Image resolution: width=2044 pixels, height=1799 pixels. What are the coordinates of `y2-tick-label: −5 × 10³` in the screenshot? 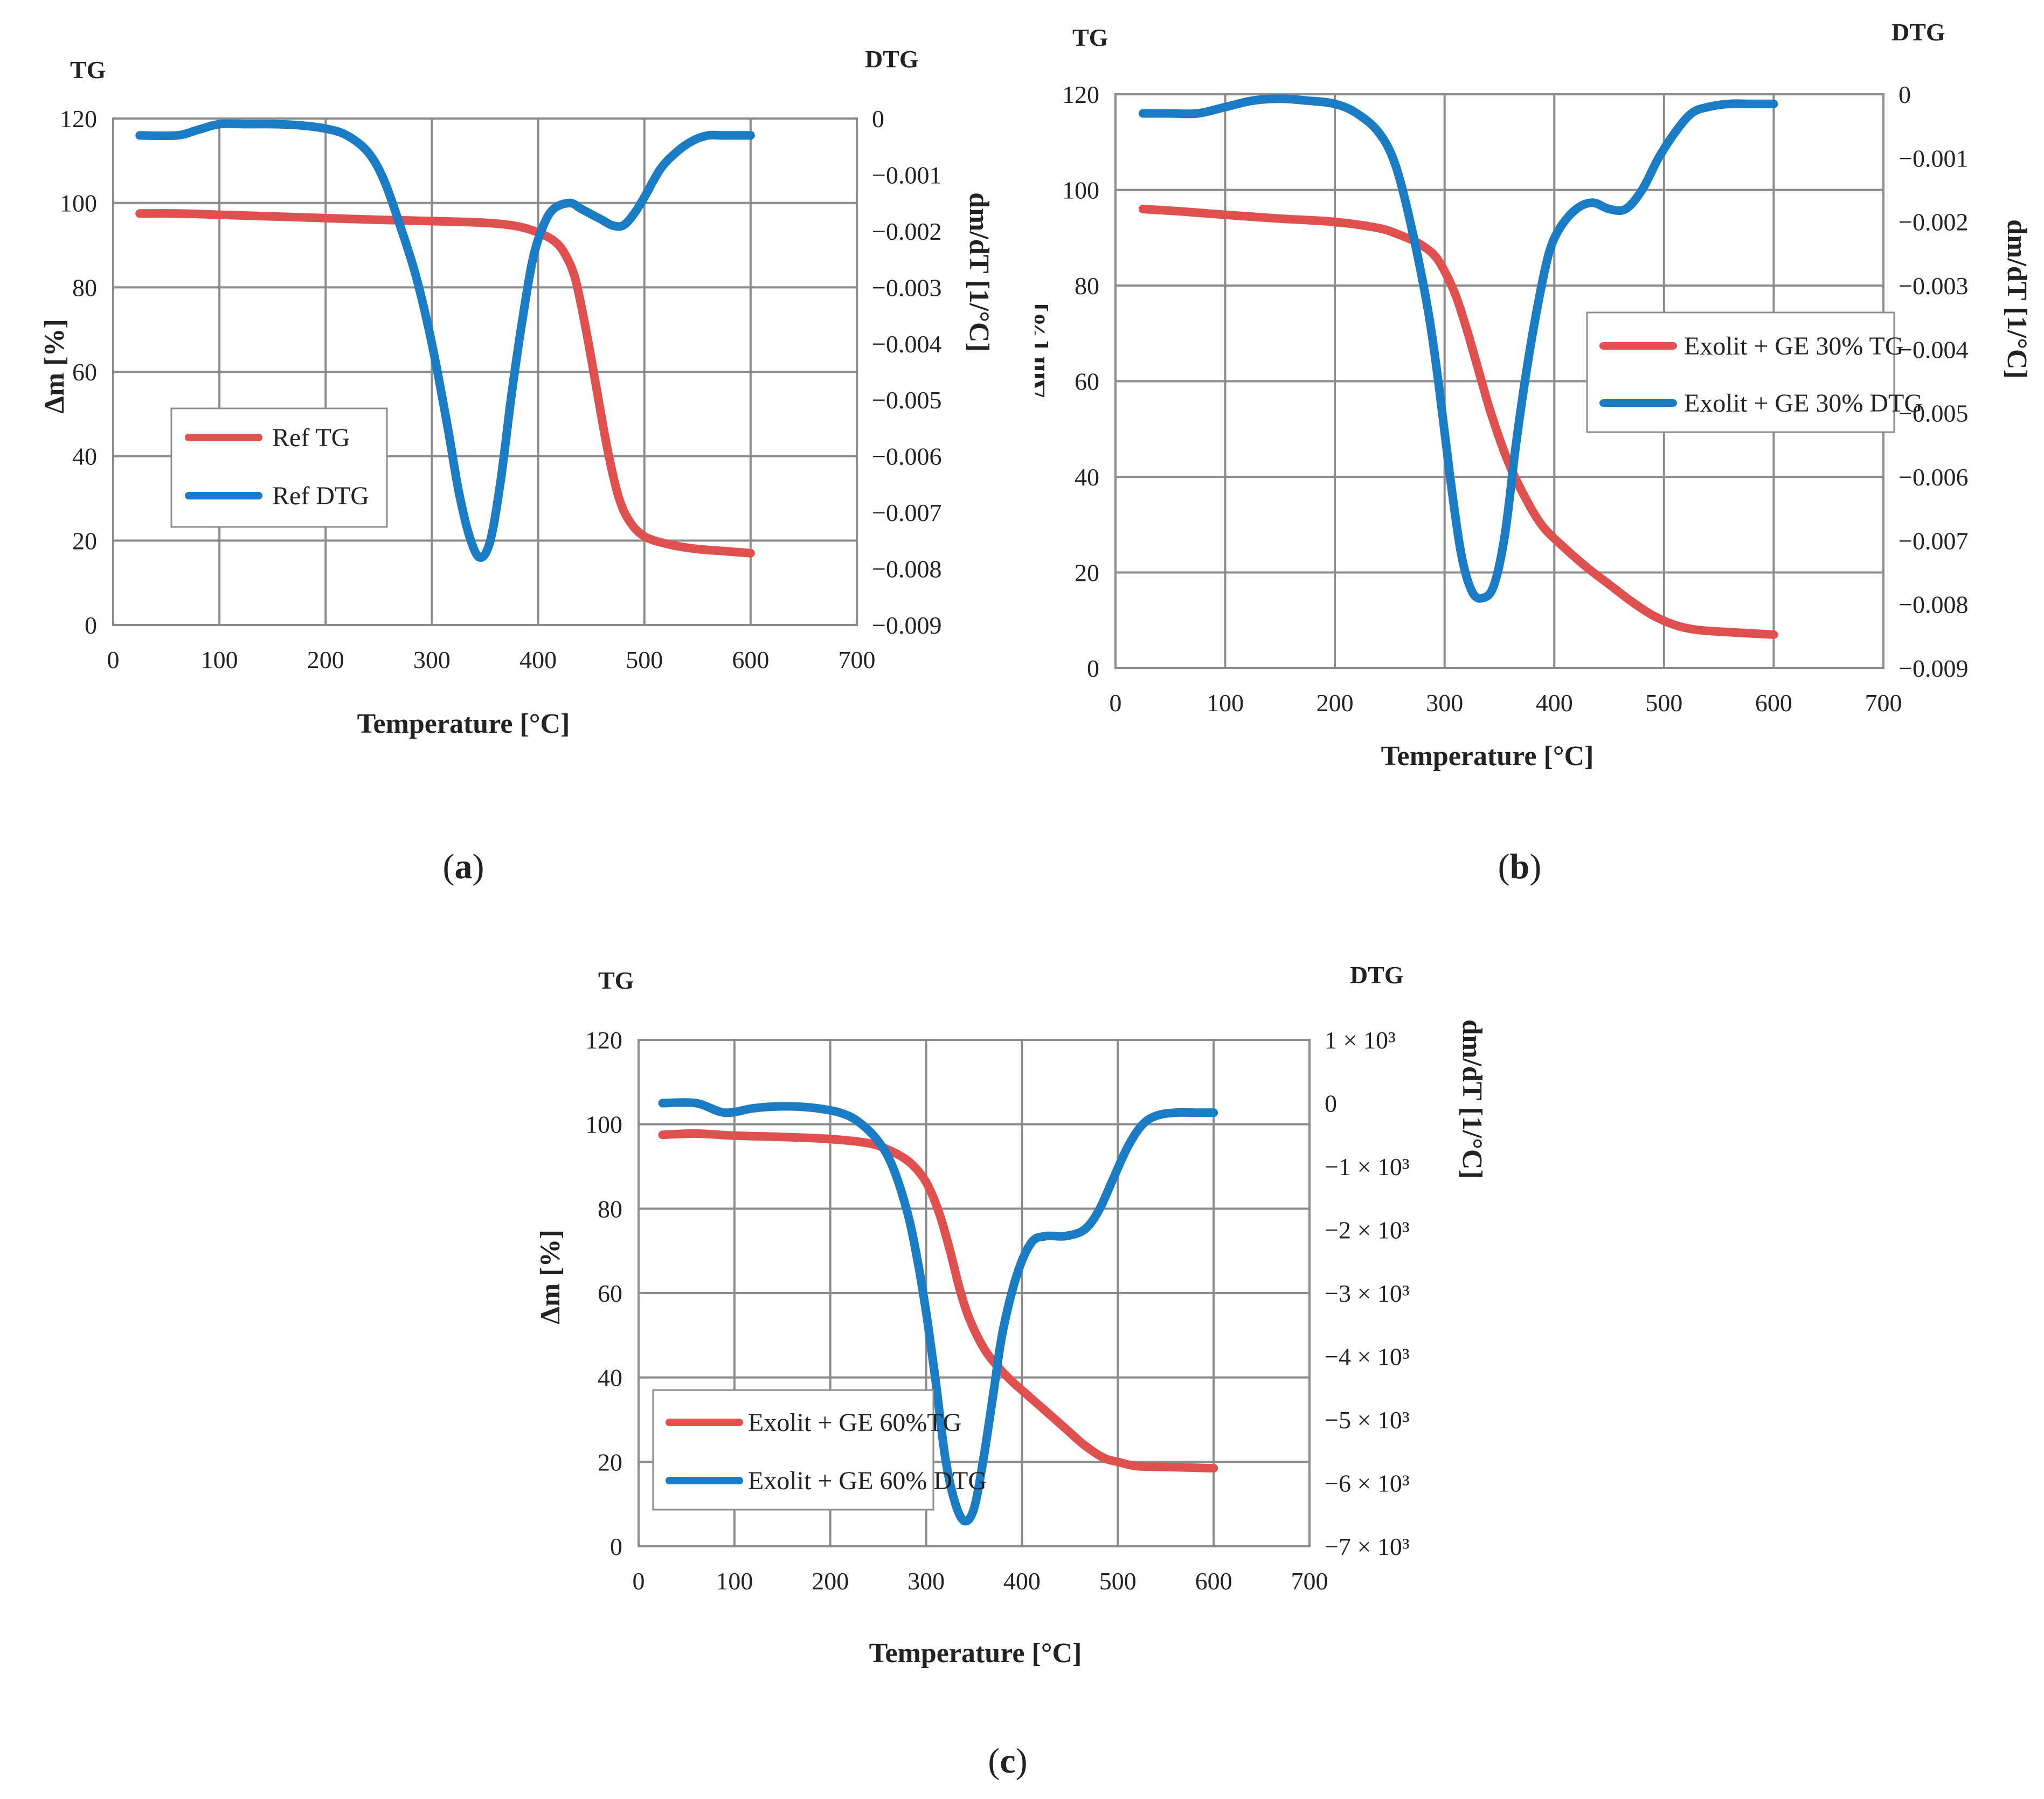 It's located at (1368, 1420).